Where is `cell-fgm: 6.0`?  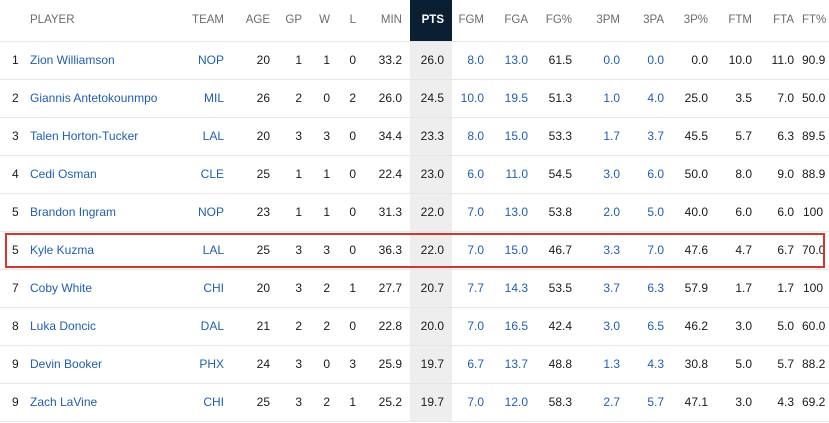 cell-fgm: 6.0 is located at coordinates (475, 174).